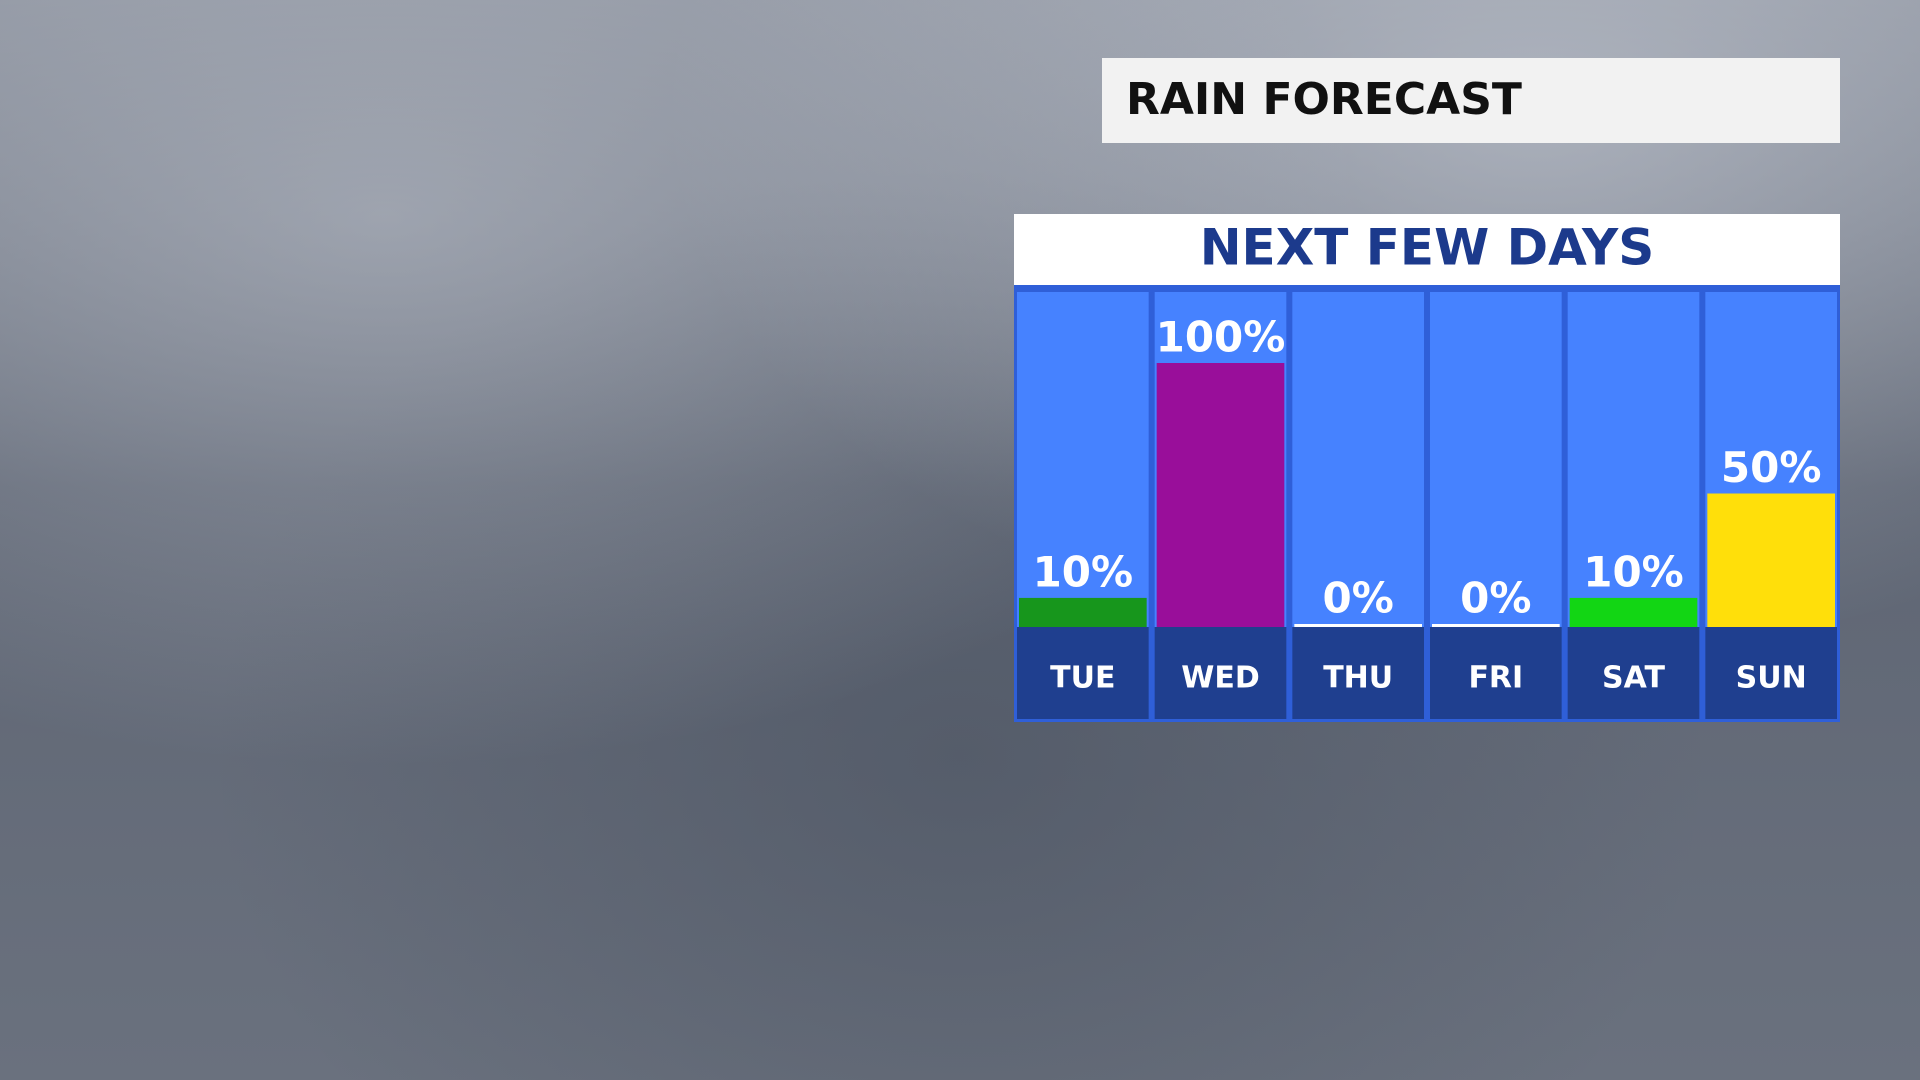  What do you see at coordinates (1633, 678) in the screenshot?
I see `x-tick-label: SAT` at bounding box center [1633, 678].